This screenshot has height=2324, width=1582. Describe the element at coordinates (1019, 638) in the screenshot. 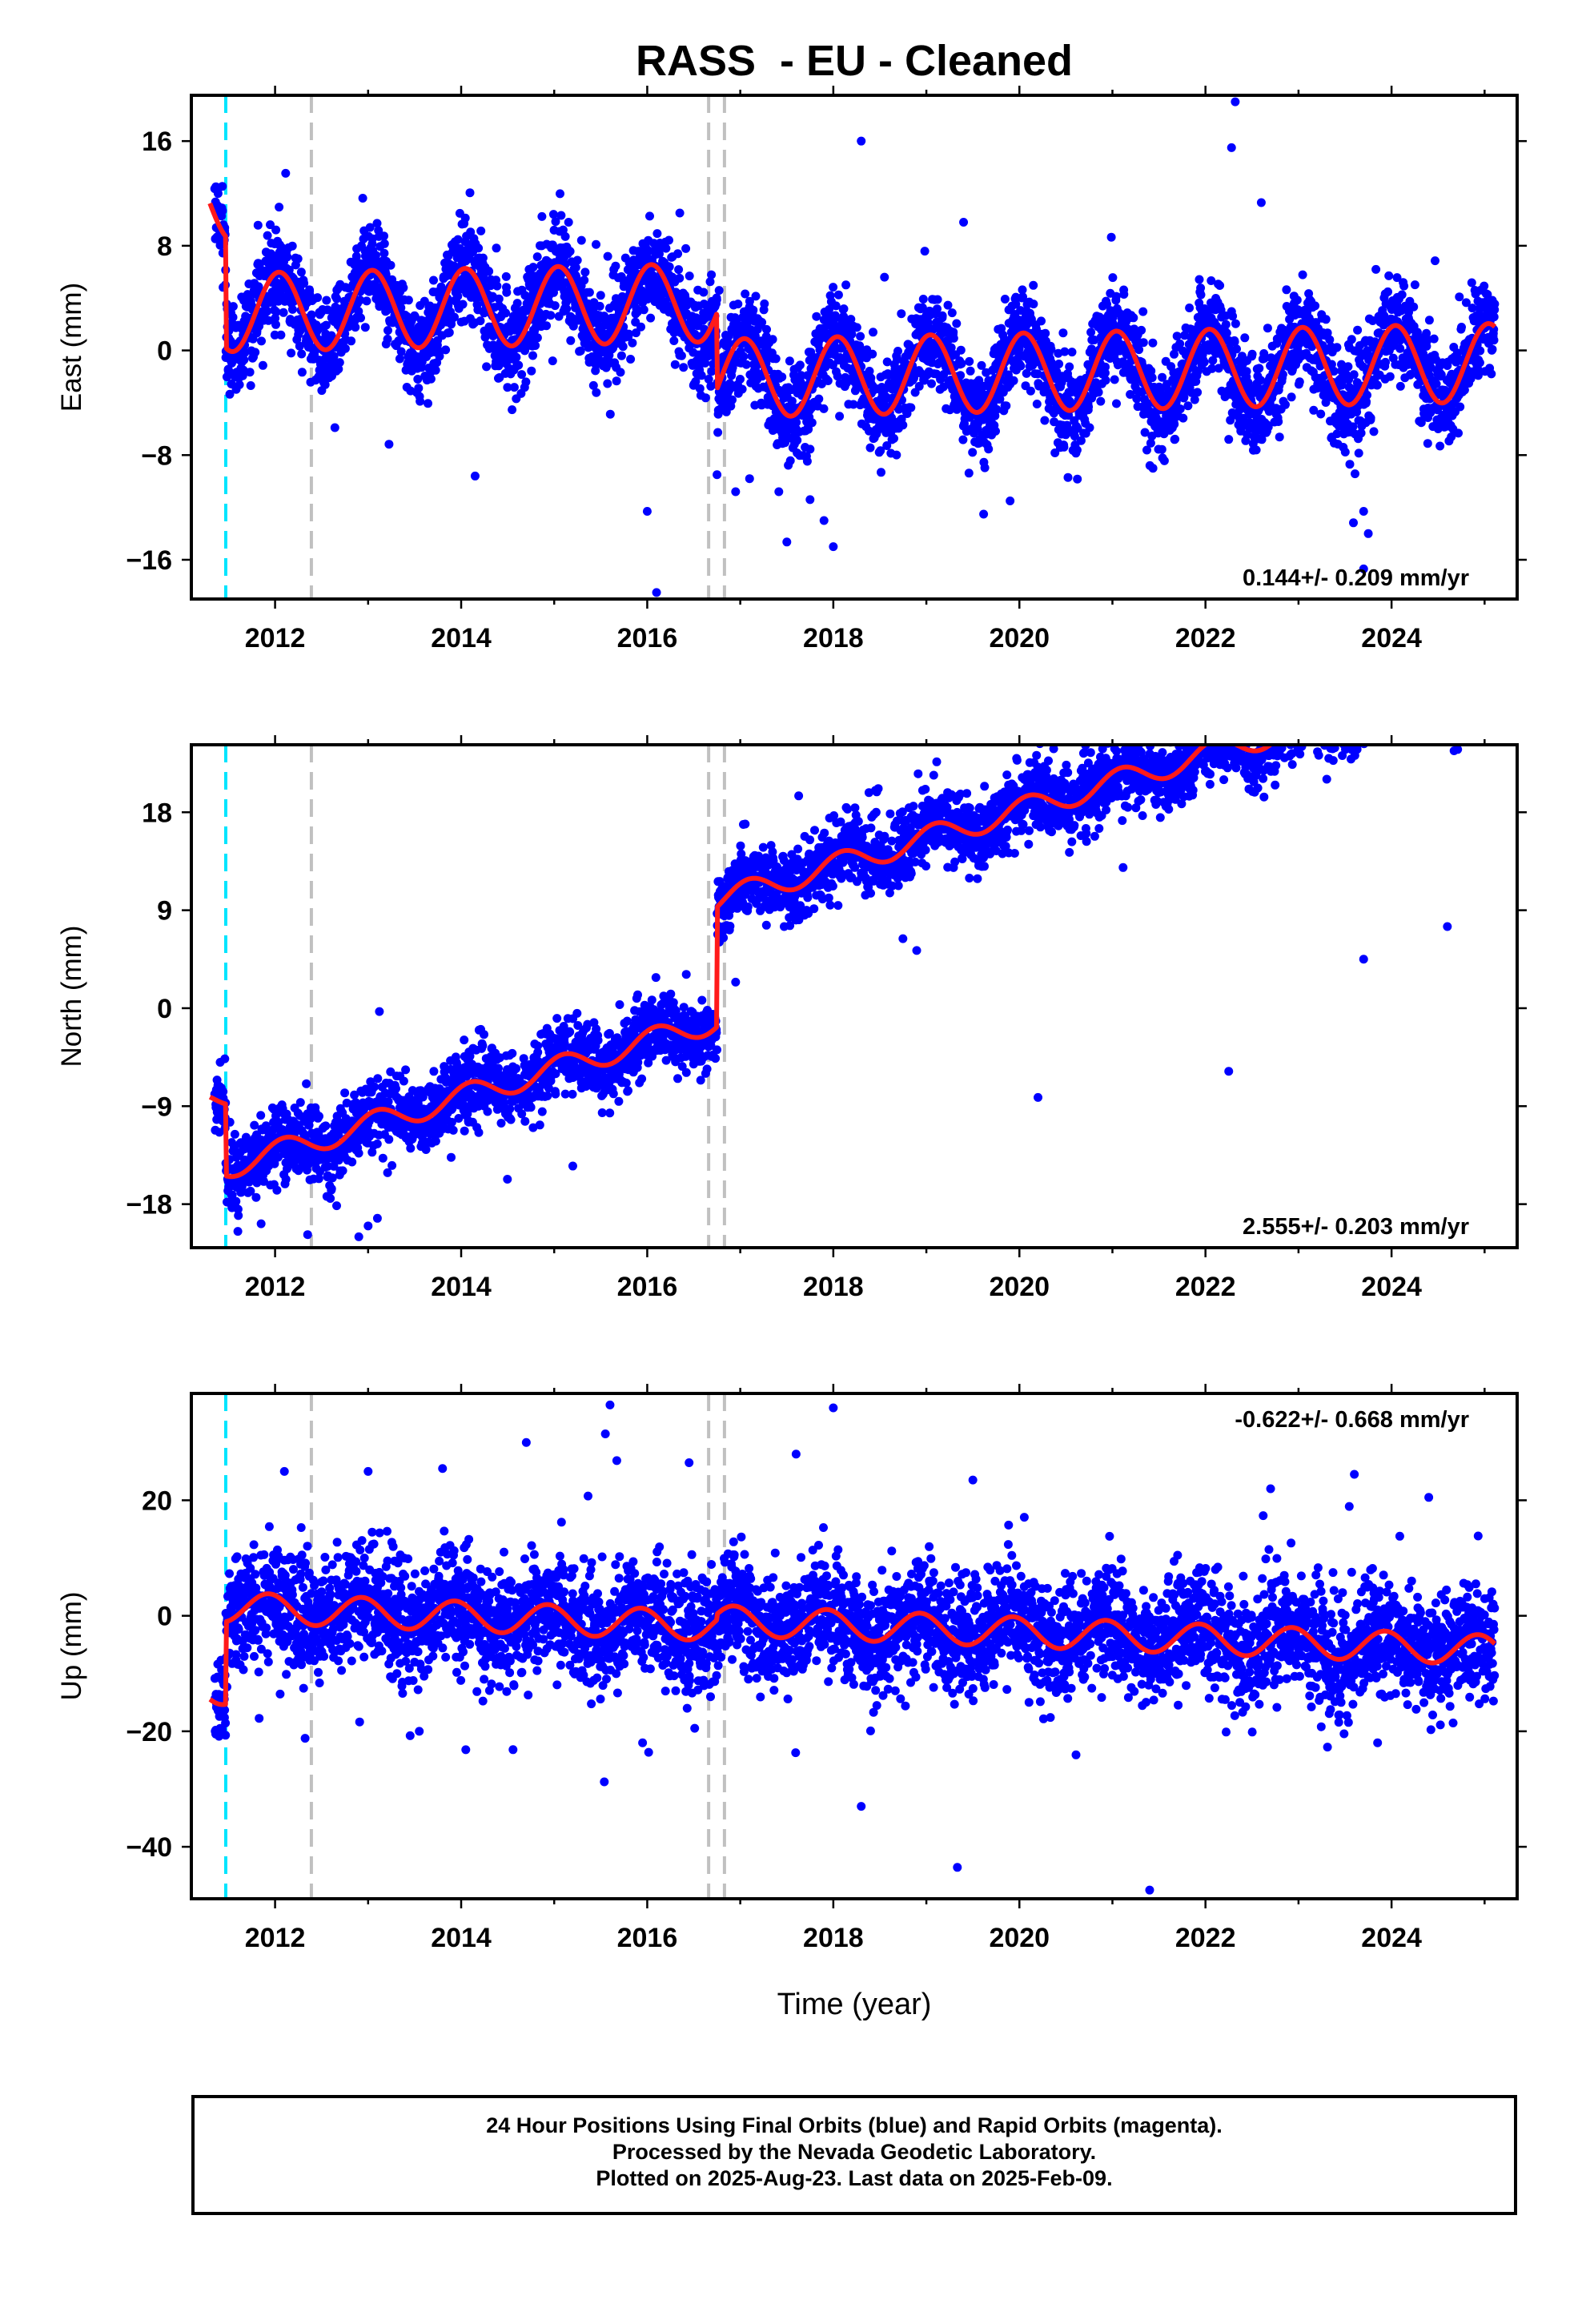

I see `x-tick-label: 2020` at that location.